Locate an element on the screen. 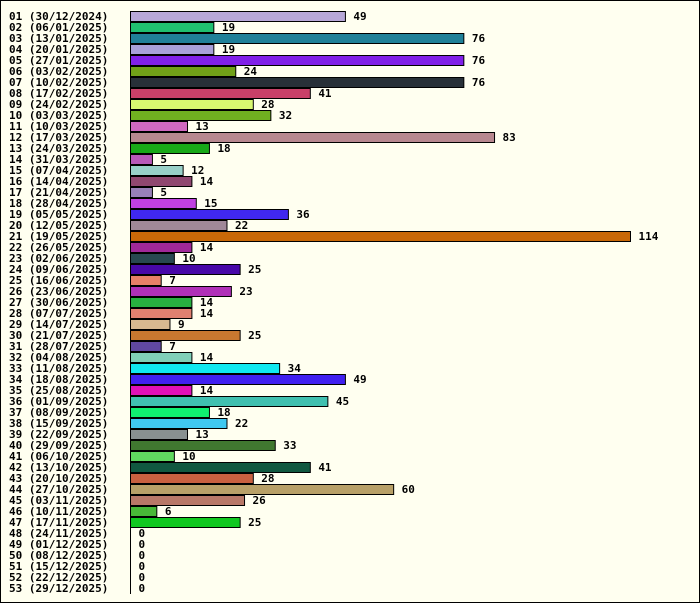 The height and width of the screenshot is (603, 700). category-label: 37 (08/09/2025) is located at coordinates (58, 412).